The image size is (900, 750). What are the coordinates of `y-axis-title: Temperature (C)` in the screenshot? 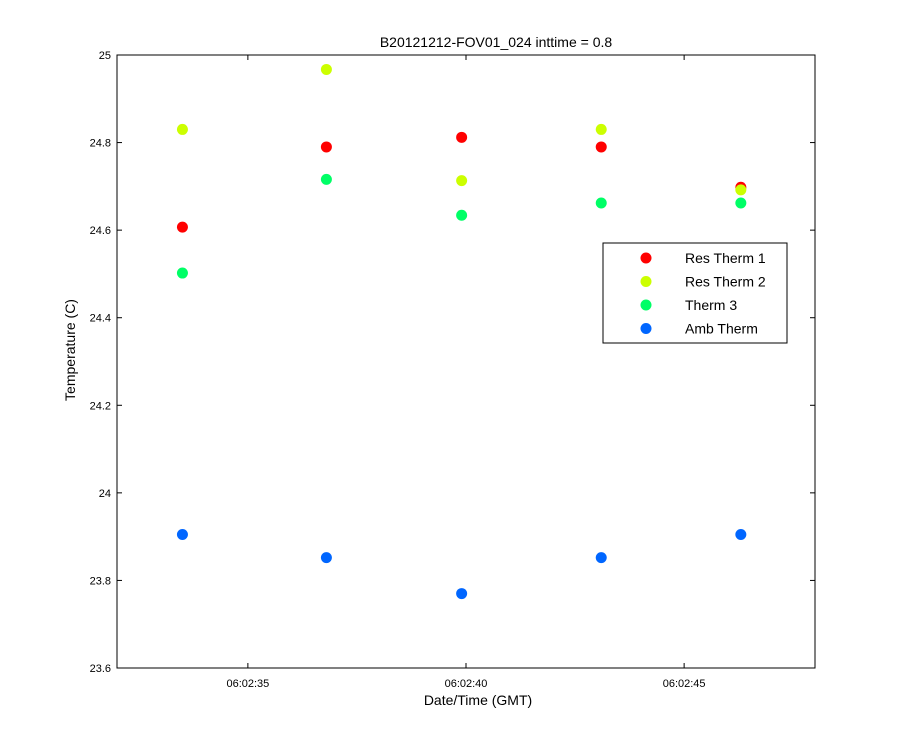 It's located at (70, 350).